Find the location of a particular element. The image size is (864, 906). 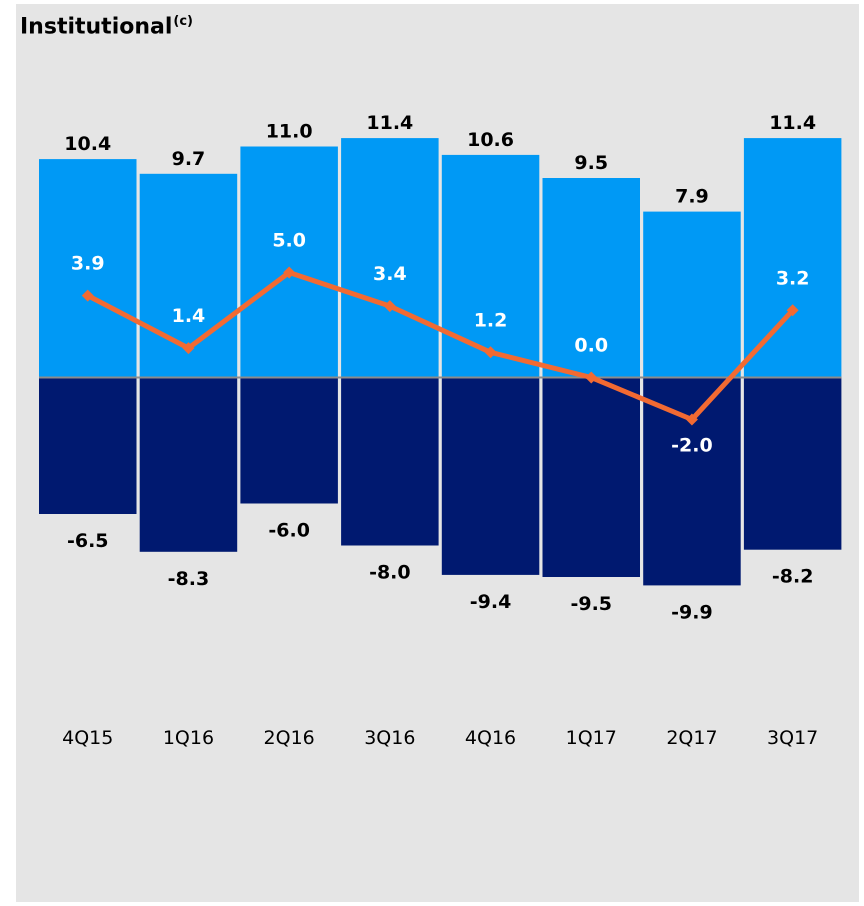

outflow-bar-4Q16 is located at coordinates (490, 476).